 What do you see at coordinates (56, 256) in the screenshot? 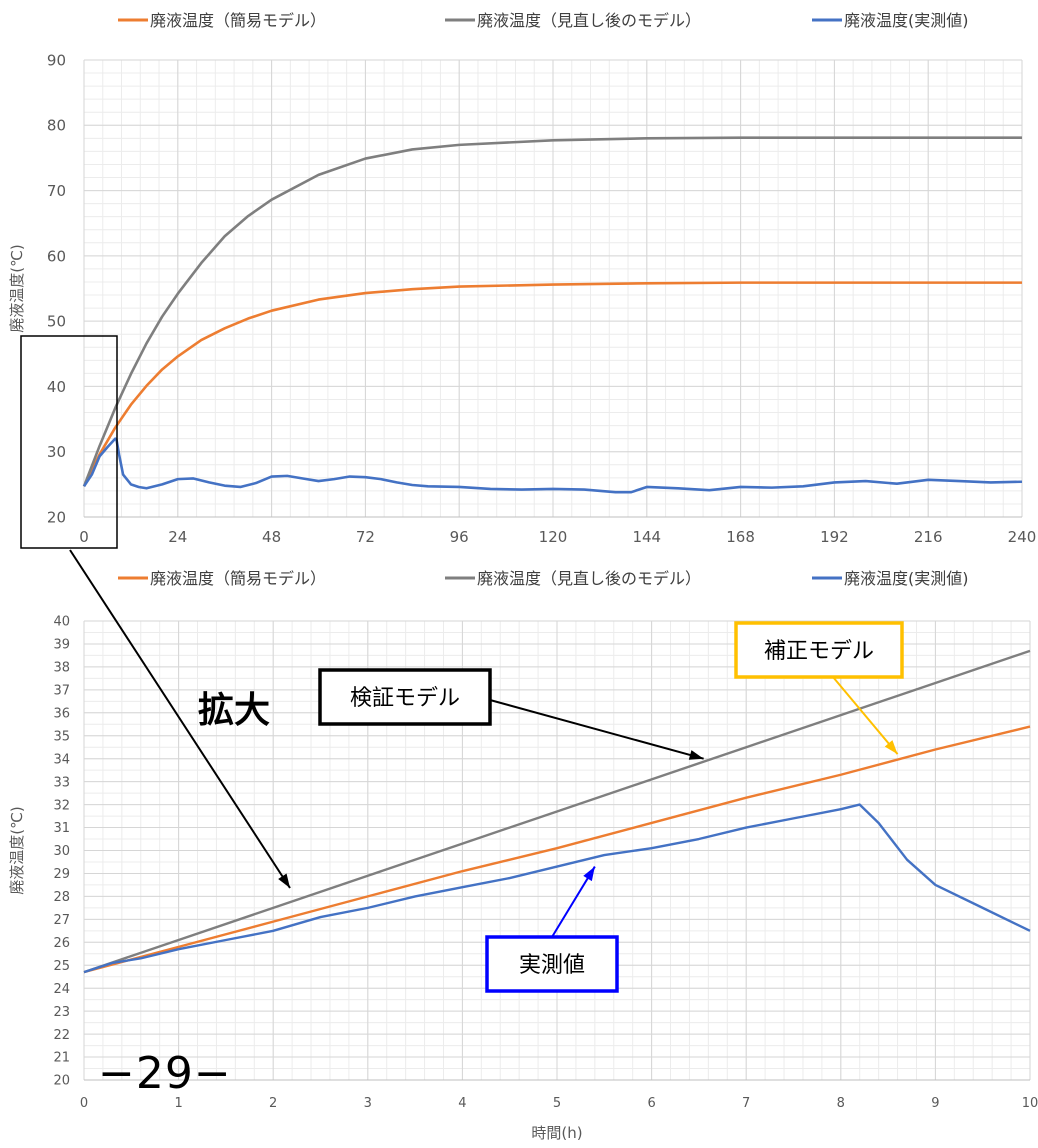
I see `y-tick-label: 60` at bounding box center [56, 256].